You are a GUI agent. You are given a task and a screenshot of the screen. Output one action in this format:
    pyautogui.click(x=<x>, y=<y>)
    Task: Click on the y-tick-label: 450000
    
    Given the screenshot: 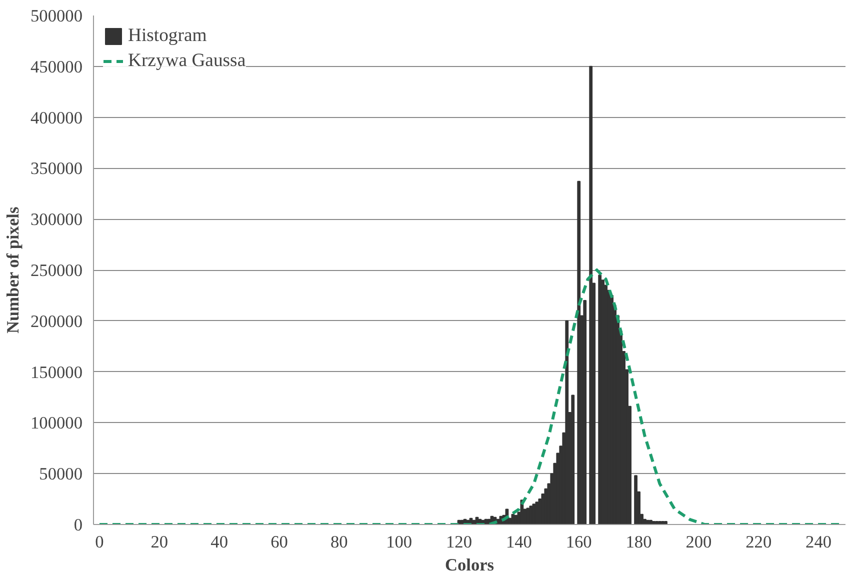 What is the action you would take?
    pyautogui.click(x=56, y=66)
    